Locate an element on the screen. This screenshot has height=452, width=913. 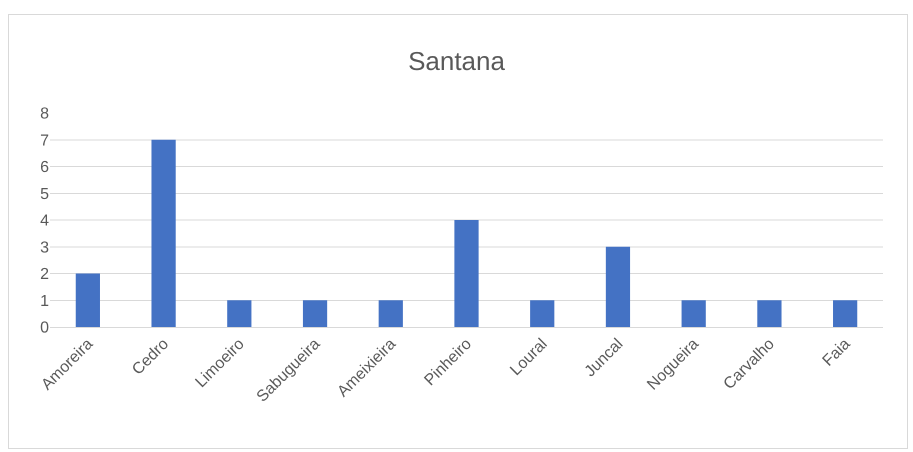
y-tick-label: 8 is located at coordinates (45, 114).